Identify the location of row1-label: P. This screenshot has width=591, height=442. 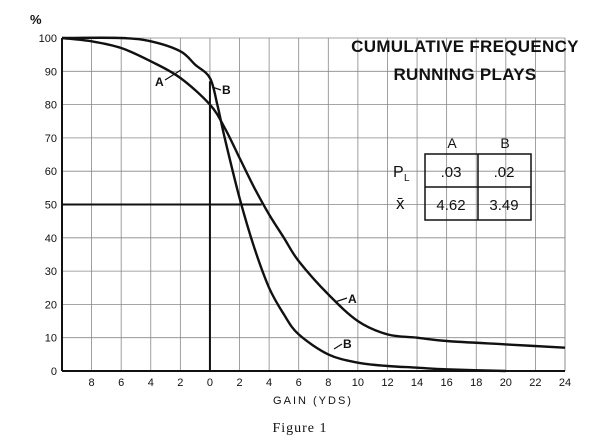
(398, 172).